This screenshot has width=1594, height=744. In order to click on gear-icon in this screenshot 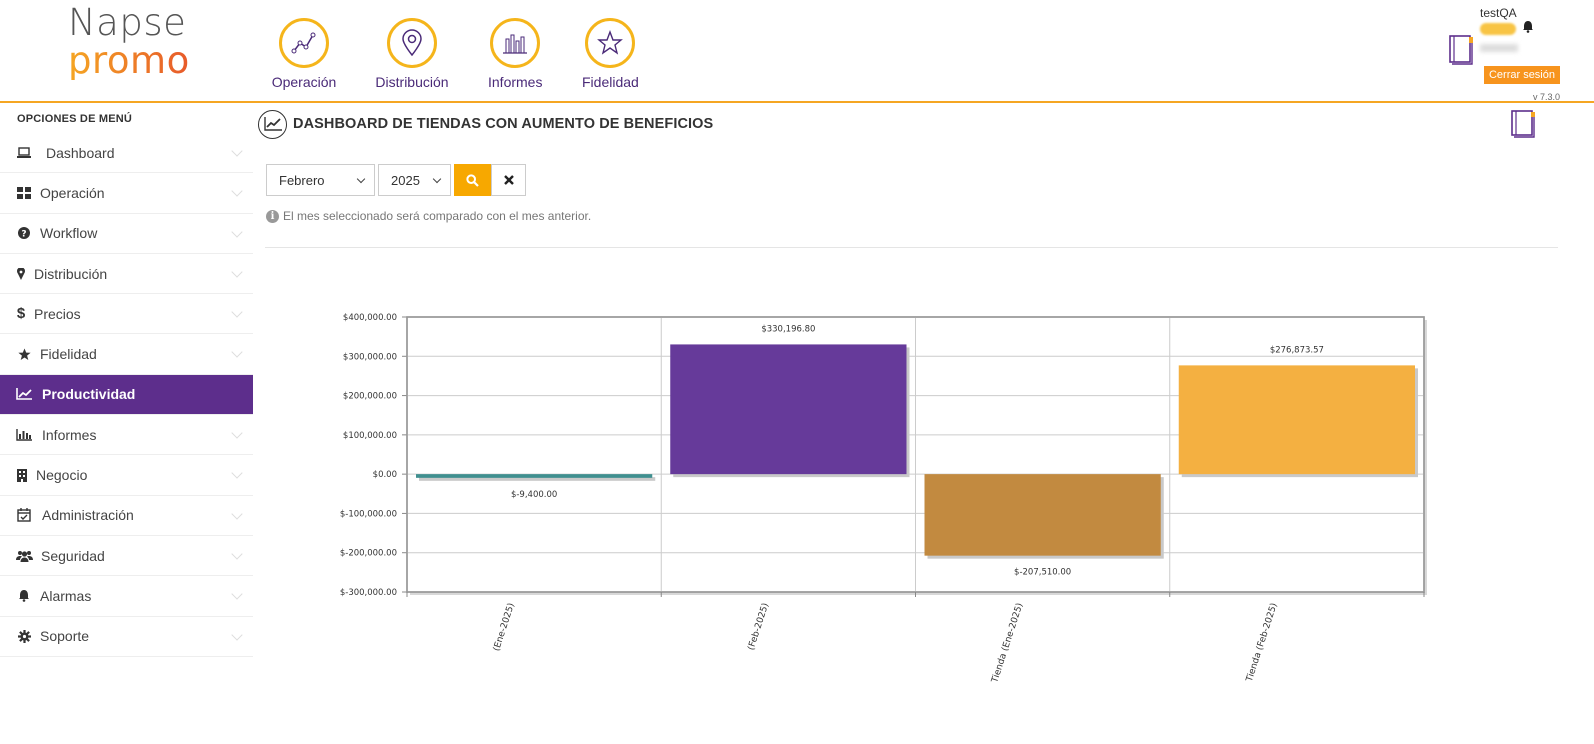, I will do `click(24, 636)`.